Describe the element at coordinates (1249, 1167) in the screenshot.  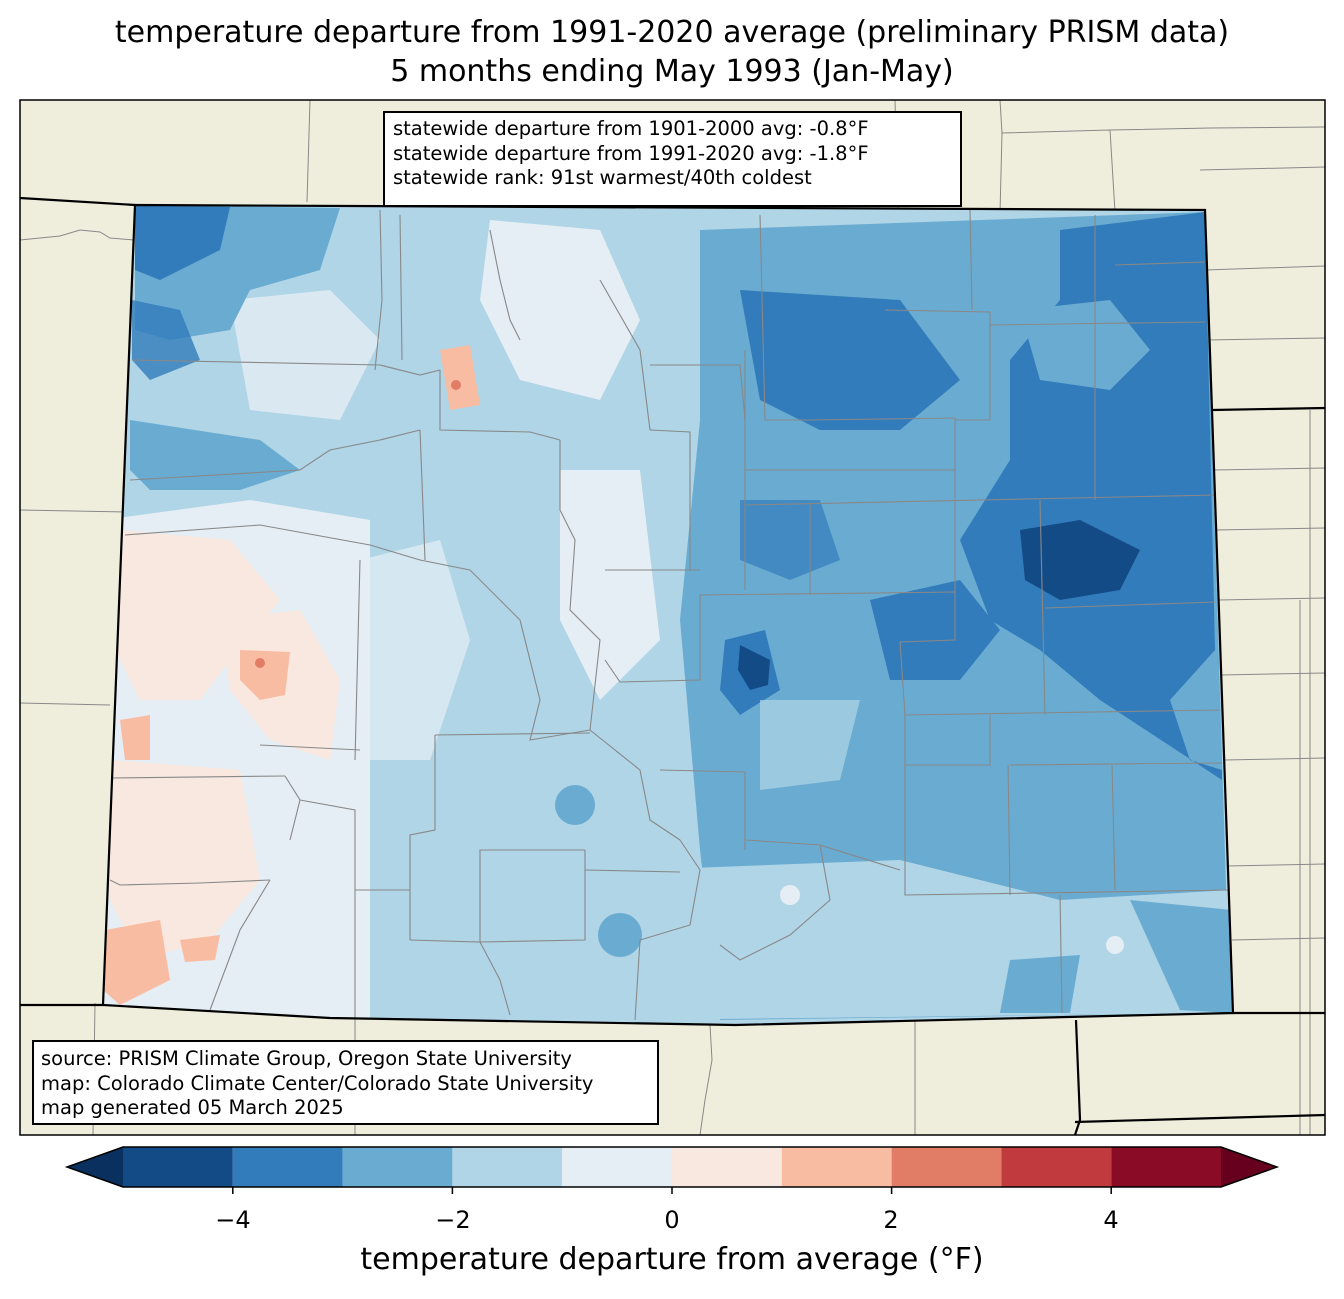
I see `colorbar-over-extension` at that location.